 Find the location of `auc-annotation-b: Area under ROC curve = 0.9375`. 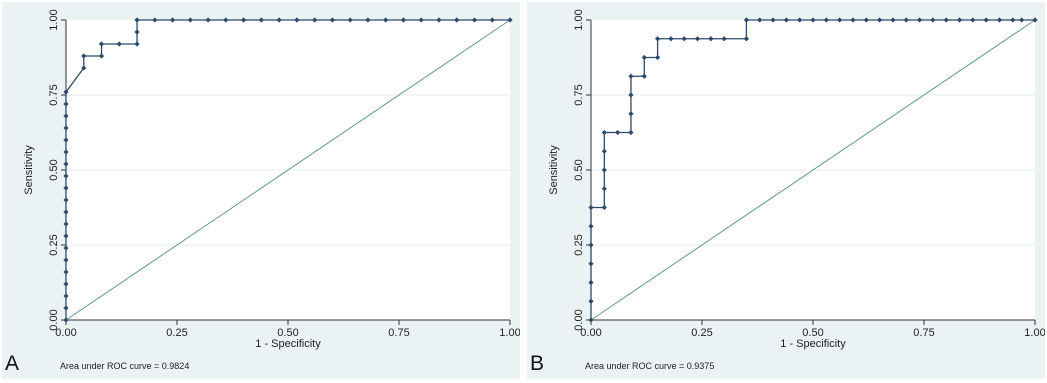

auc-annotation-b: Area under ROC curve = 0.9375 is located at coordinates (649, 366).